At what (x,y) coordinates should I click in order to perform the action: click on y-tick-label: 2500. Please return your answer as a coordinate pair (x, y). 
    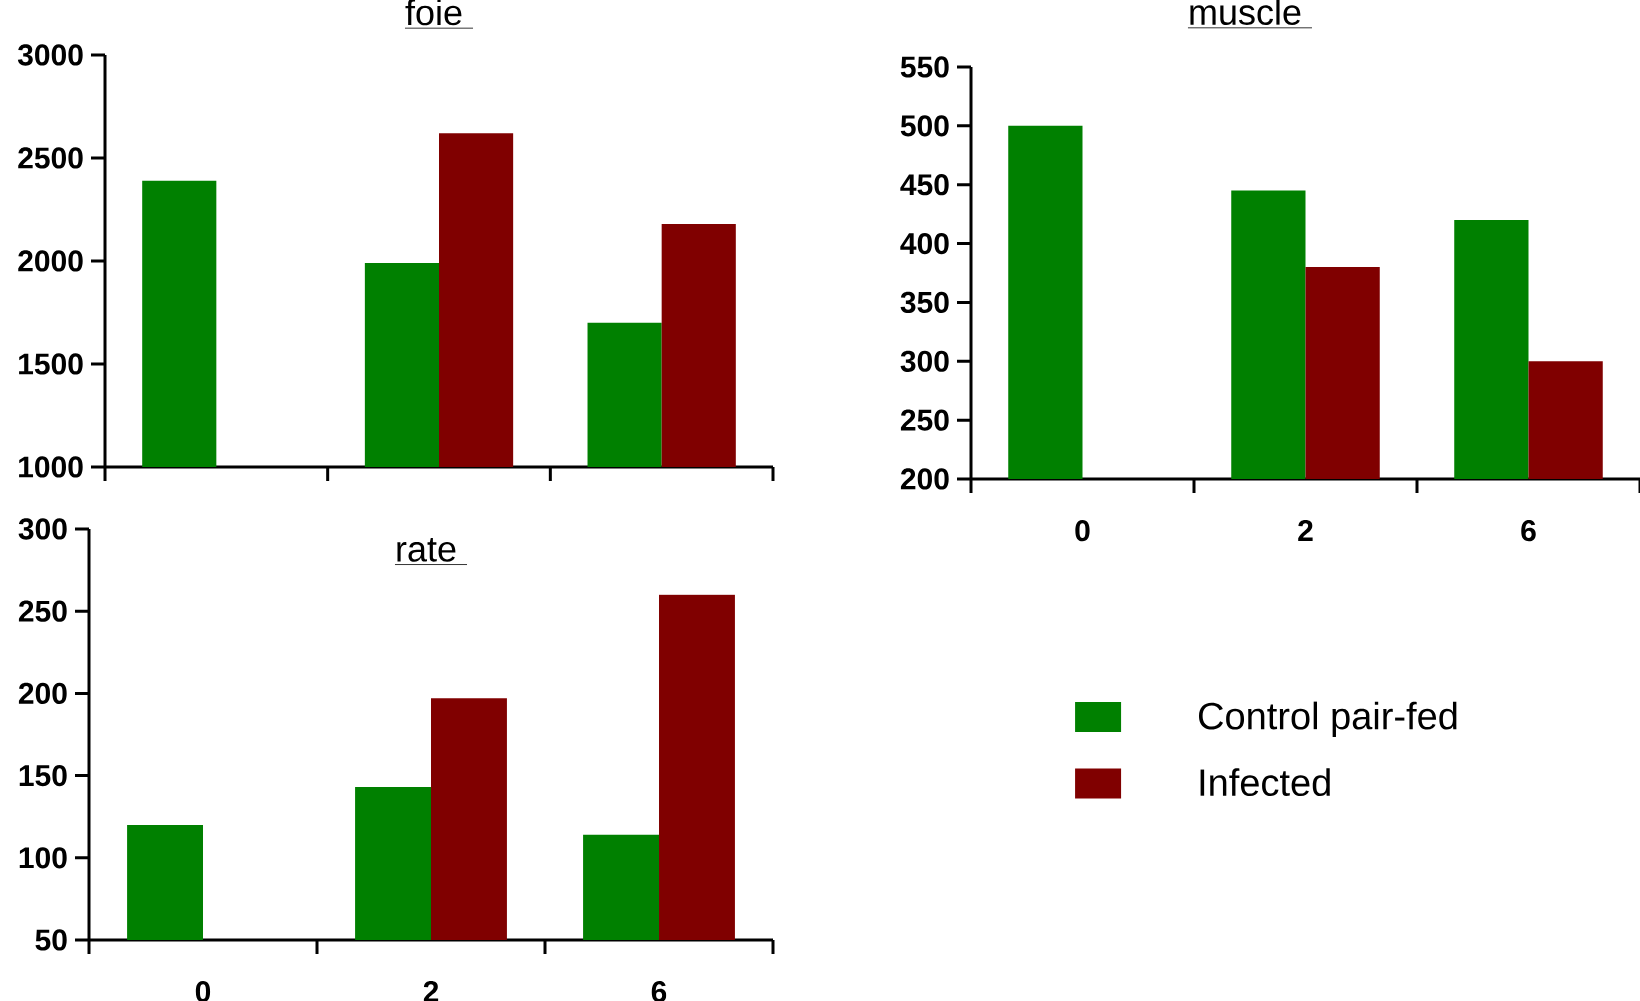
    Looking at the image, I should click on (50, 158).